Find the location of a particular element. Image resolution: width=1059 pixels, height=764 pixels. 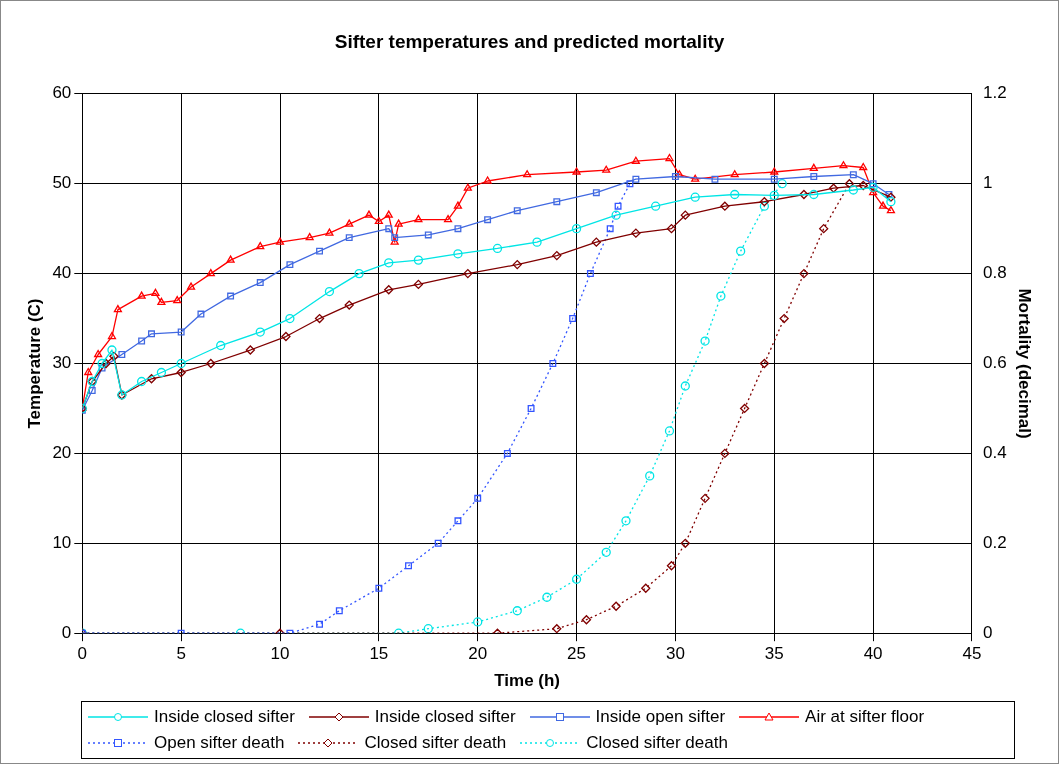

y2-tick-label: 0.4 is located at coordinates (994, 453).